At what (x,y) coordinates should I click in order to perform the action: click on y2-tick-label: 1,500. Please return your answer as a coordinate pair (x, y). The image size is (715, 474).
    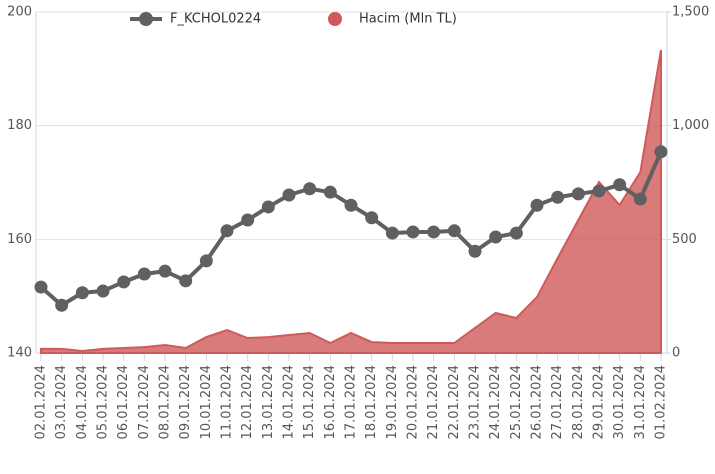
    Looking at the image, I should click on (690, 12).